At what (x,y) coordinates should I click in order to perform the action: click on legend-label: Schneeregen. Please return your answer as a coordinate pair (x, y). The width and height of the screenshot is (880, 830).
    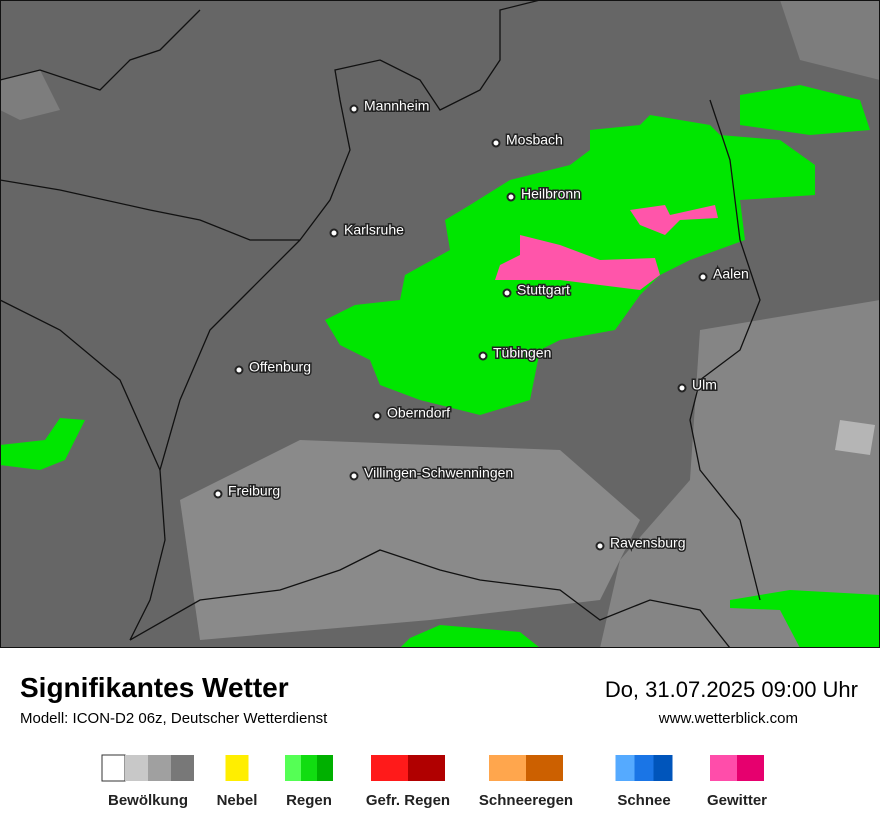
    Looking at the image, I should click on (526, 800).